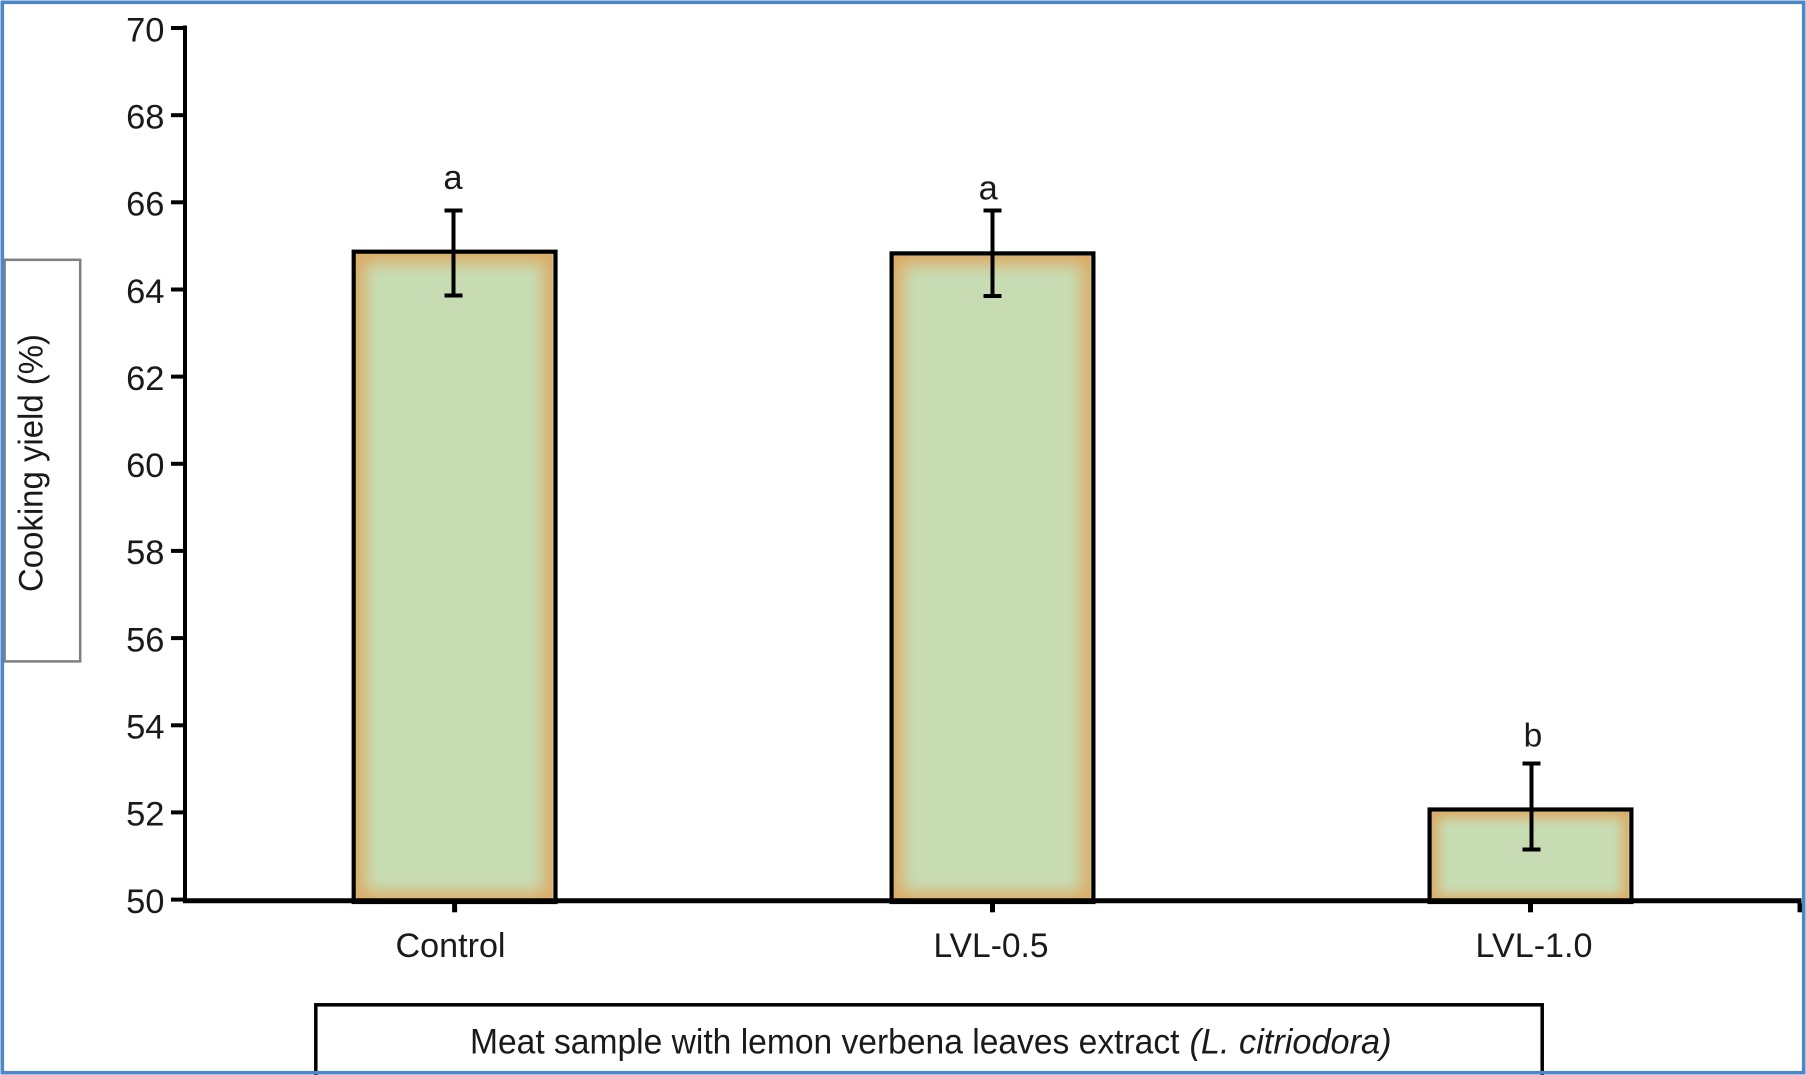 The width and height of the screenshot is (1806, 1075). Describe the element at coordinates (145, 553) in the screenshot. I see `svg-text: 58` at that location.